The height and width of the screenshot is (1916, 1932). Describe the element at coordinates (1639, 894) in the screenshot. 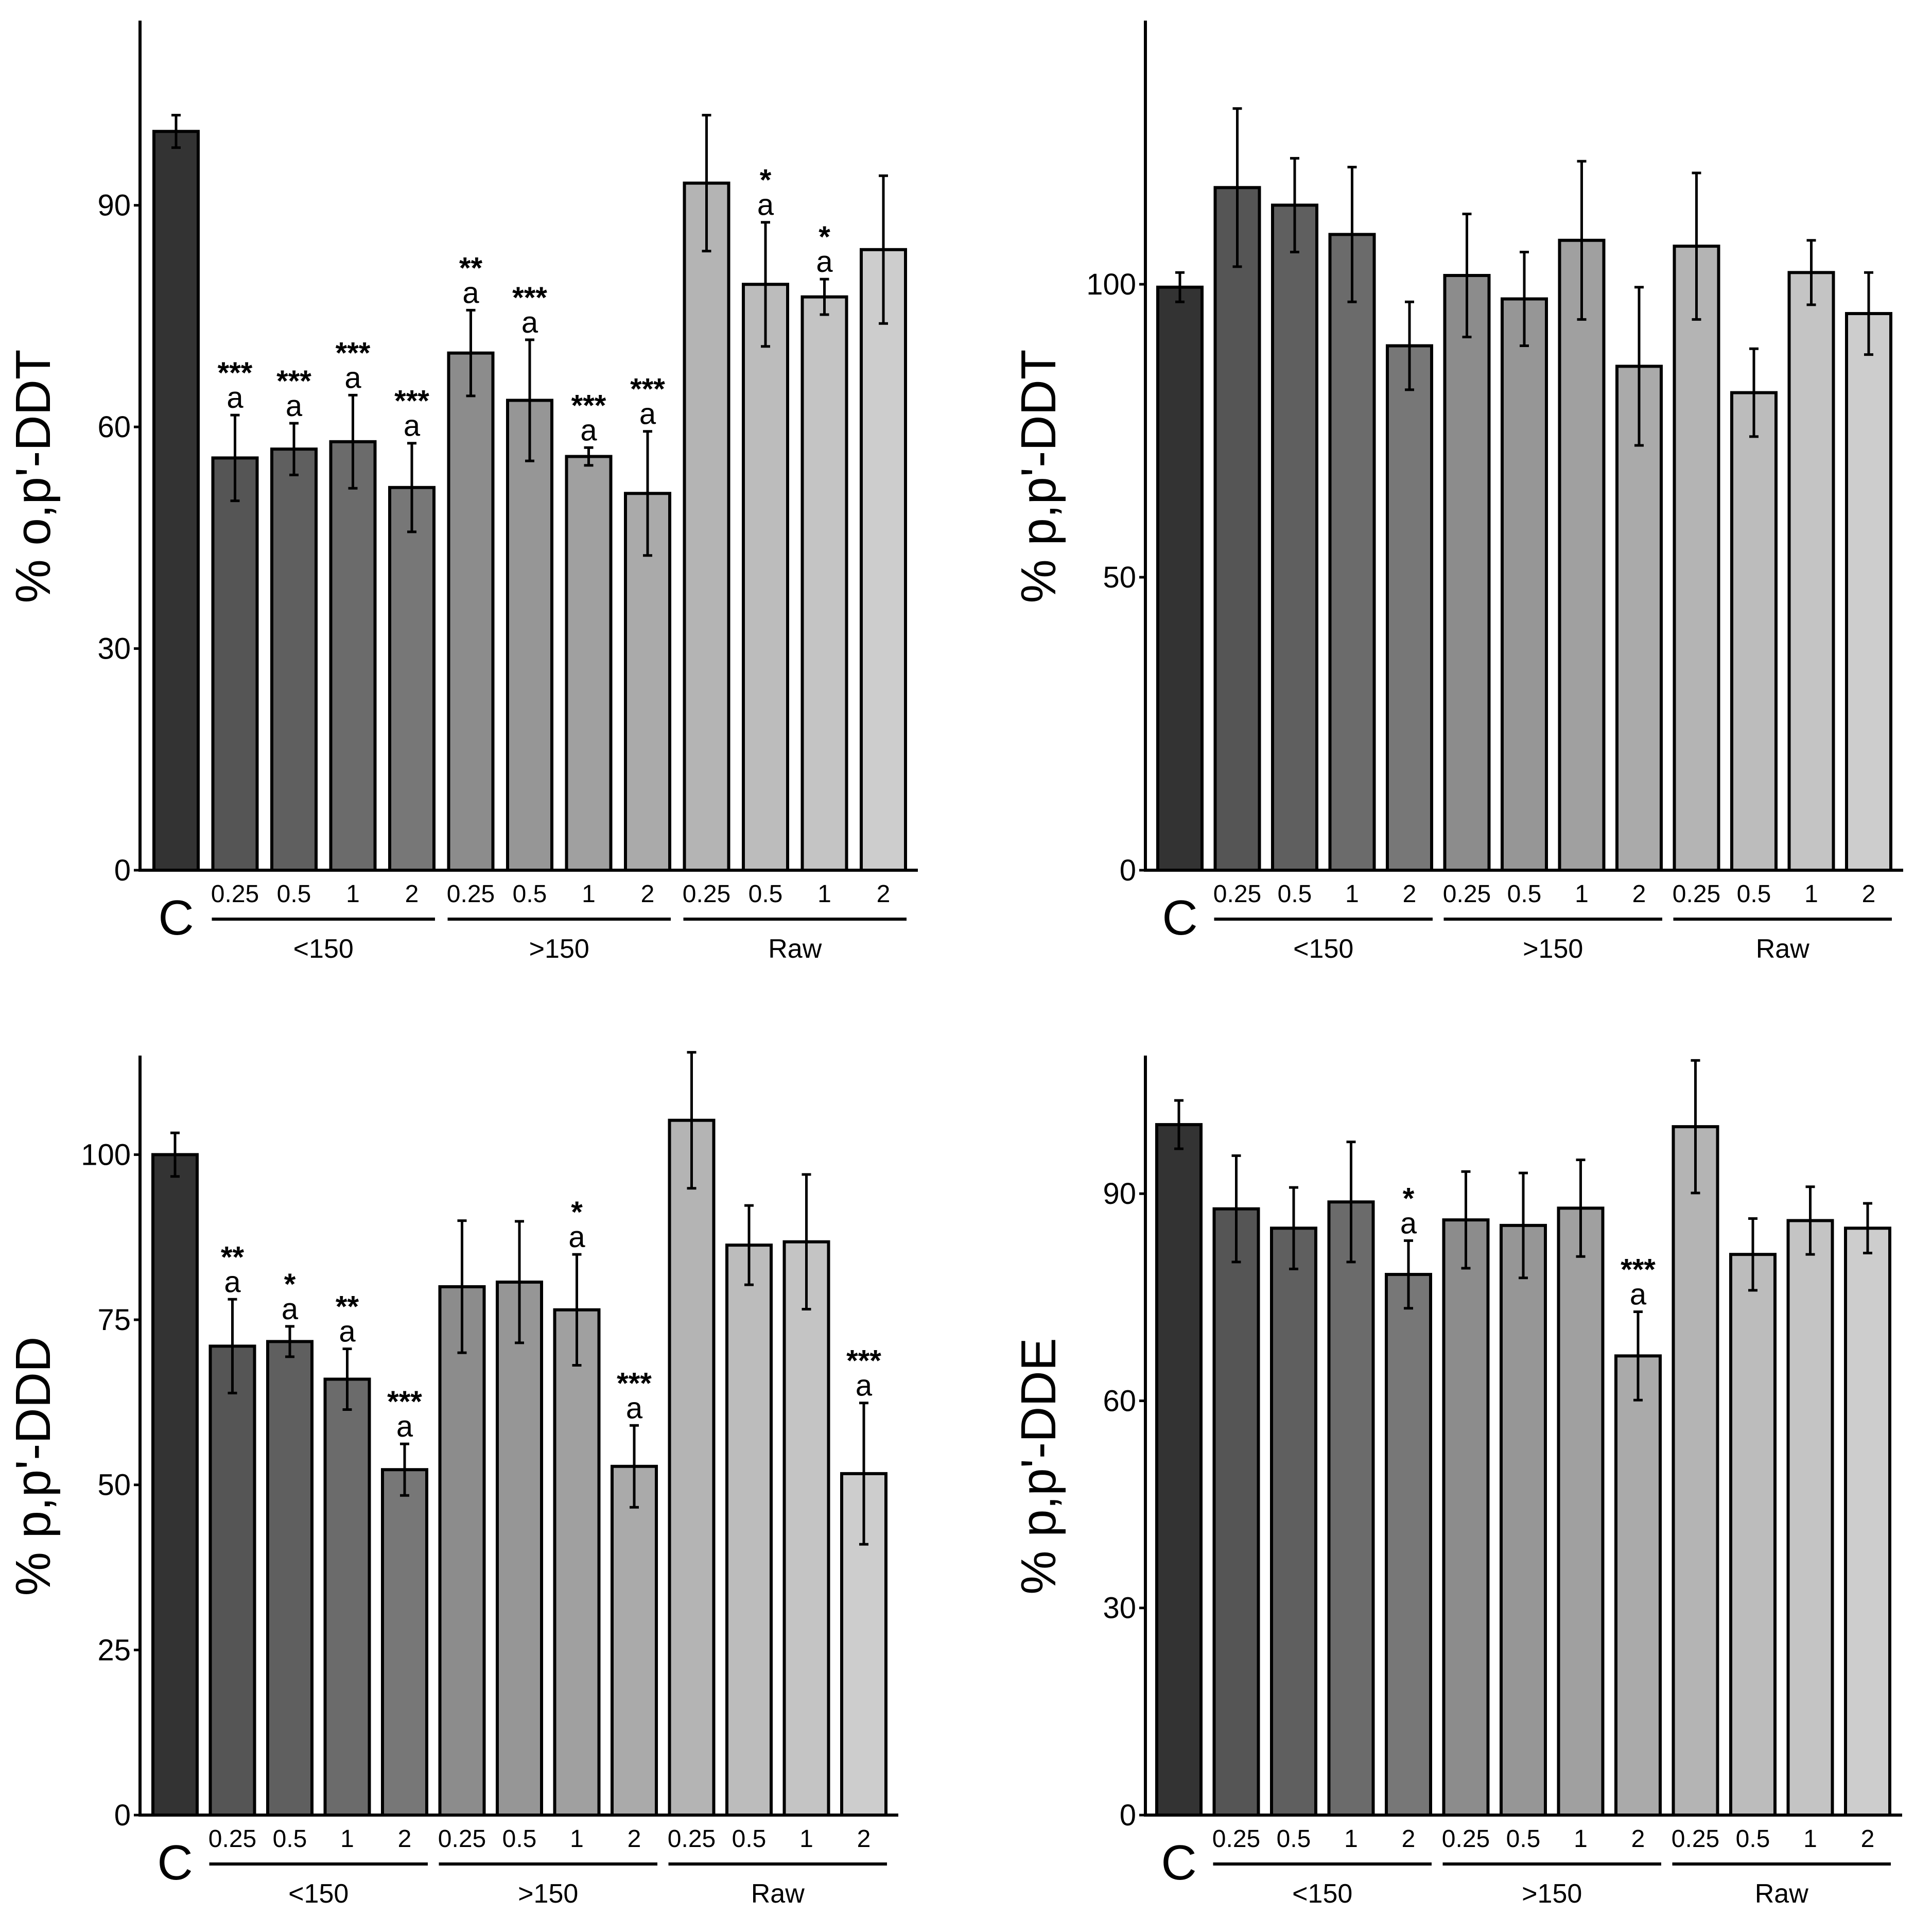

I see `x-tick-label-8: 2` at that location.